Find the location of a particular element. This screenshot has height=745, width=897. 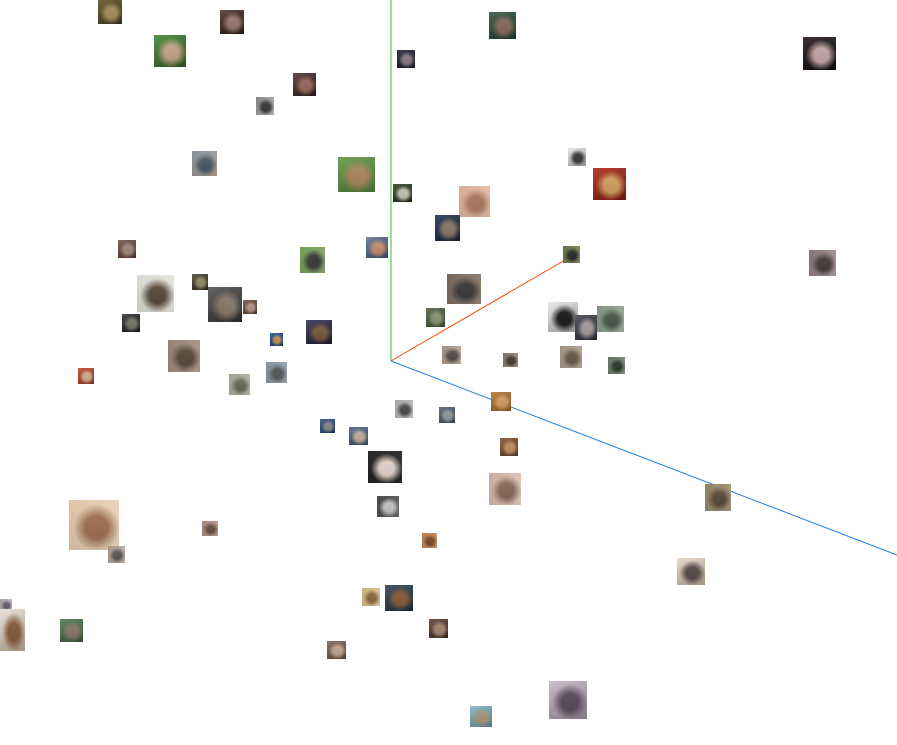

z-axis-line is located at coordinates (643, 458).